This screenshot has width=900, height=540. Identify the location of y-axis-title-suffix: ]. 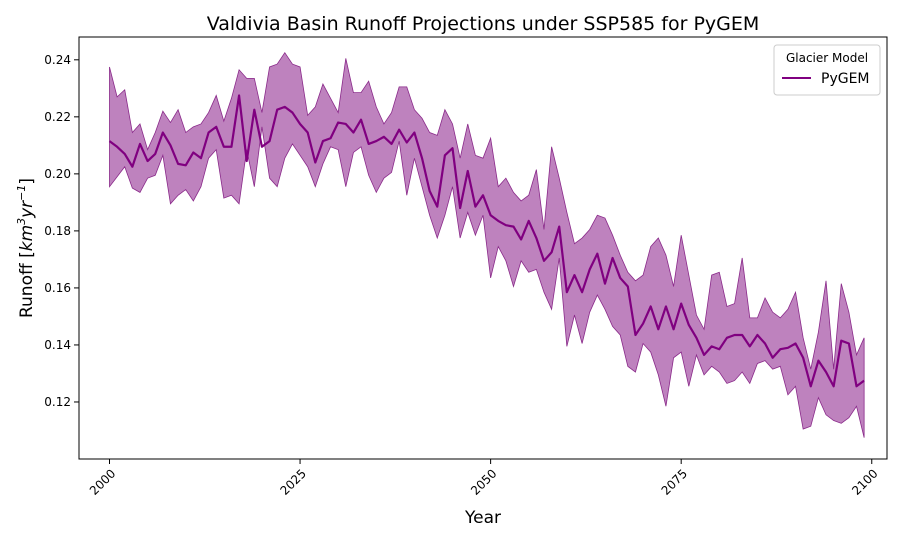
(27, 181).